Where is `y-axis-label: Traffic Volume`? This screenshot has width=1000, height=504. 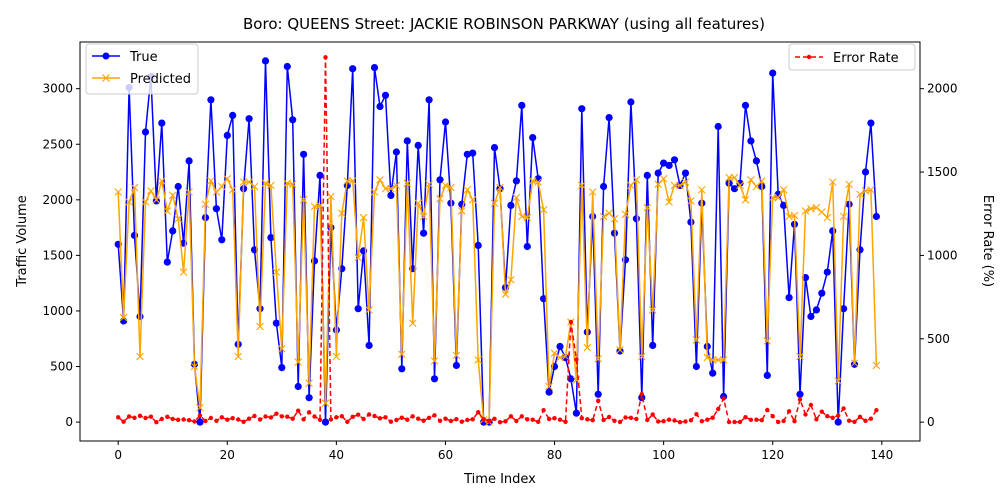
y-axis-label: Traffic Volume is located at coordinates (22, 241).